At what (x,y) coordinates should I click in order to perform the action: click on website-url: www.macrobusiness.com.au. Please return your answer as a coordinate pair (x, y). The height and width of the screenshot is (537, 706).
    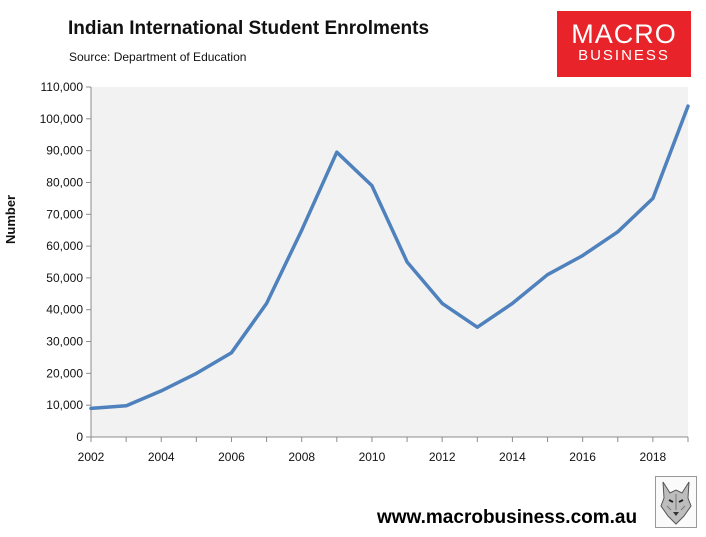
    Looking at the image, I should click on (507, 517).